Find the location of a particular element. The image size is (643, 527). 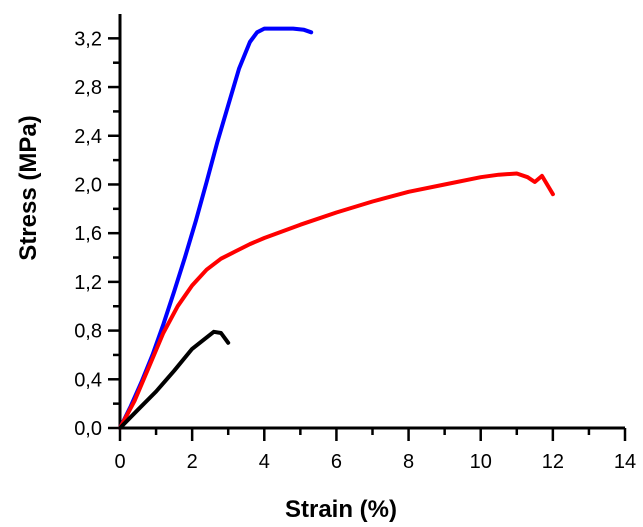

x-tick-label: 8 is located at coordinates (408, 462).